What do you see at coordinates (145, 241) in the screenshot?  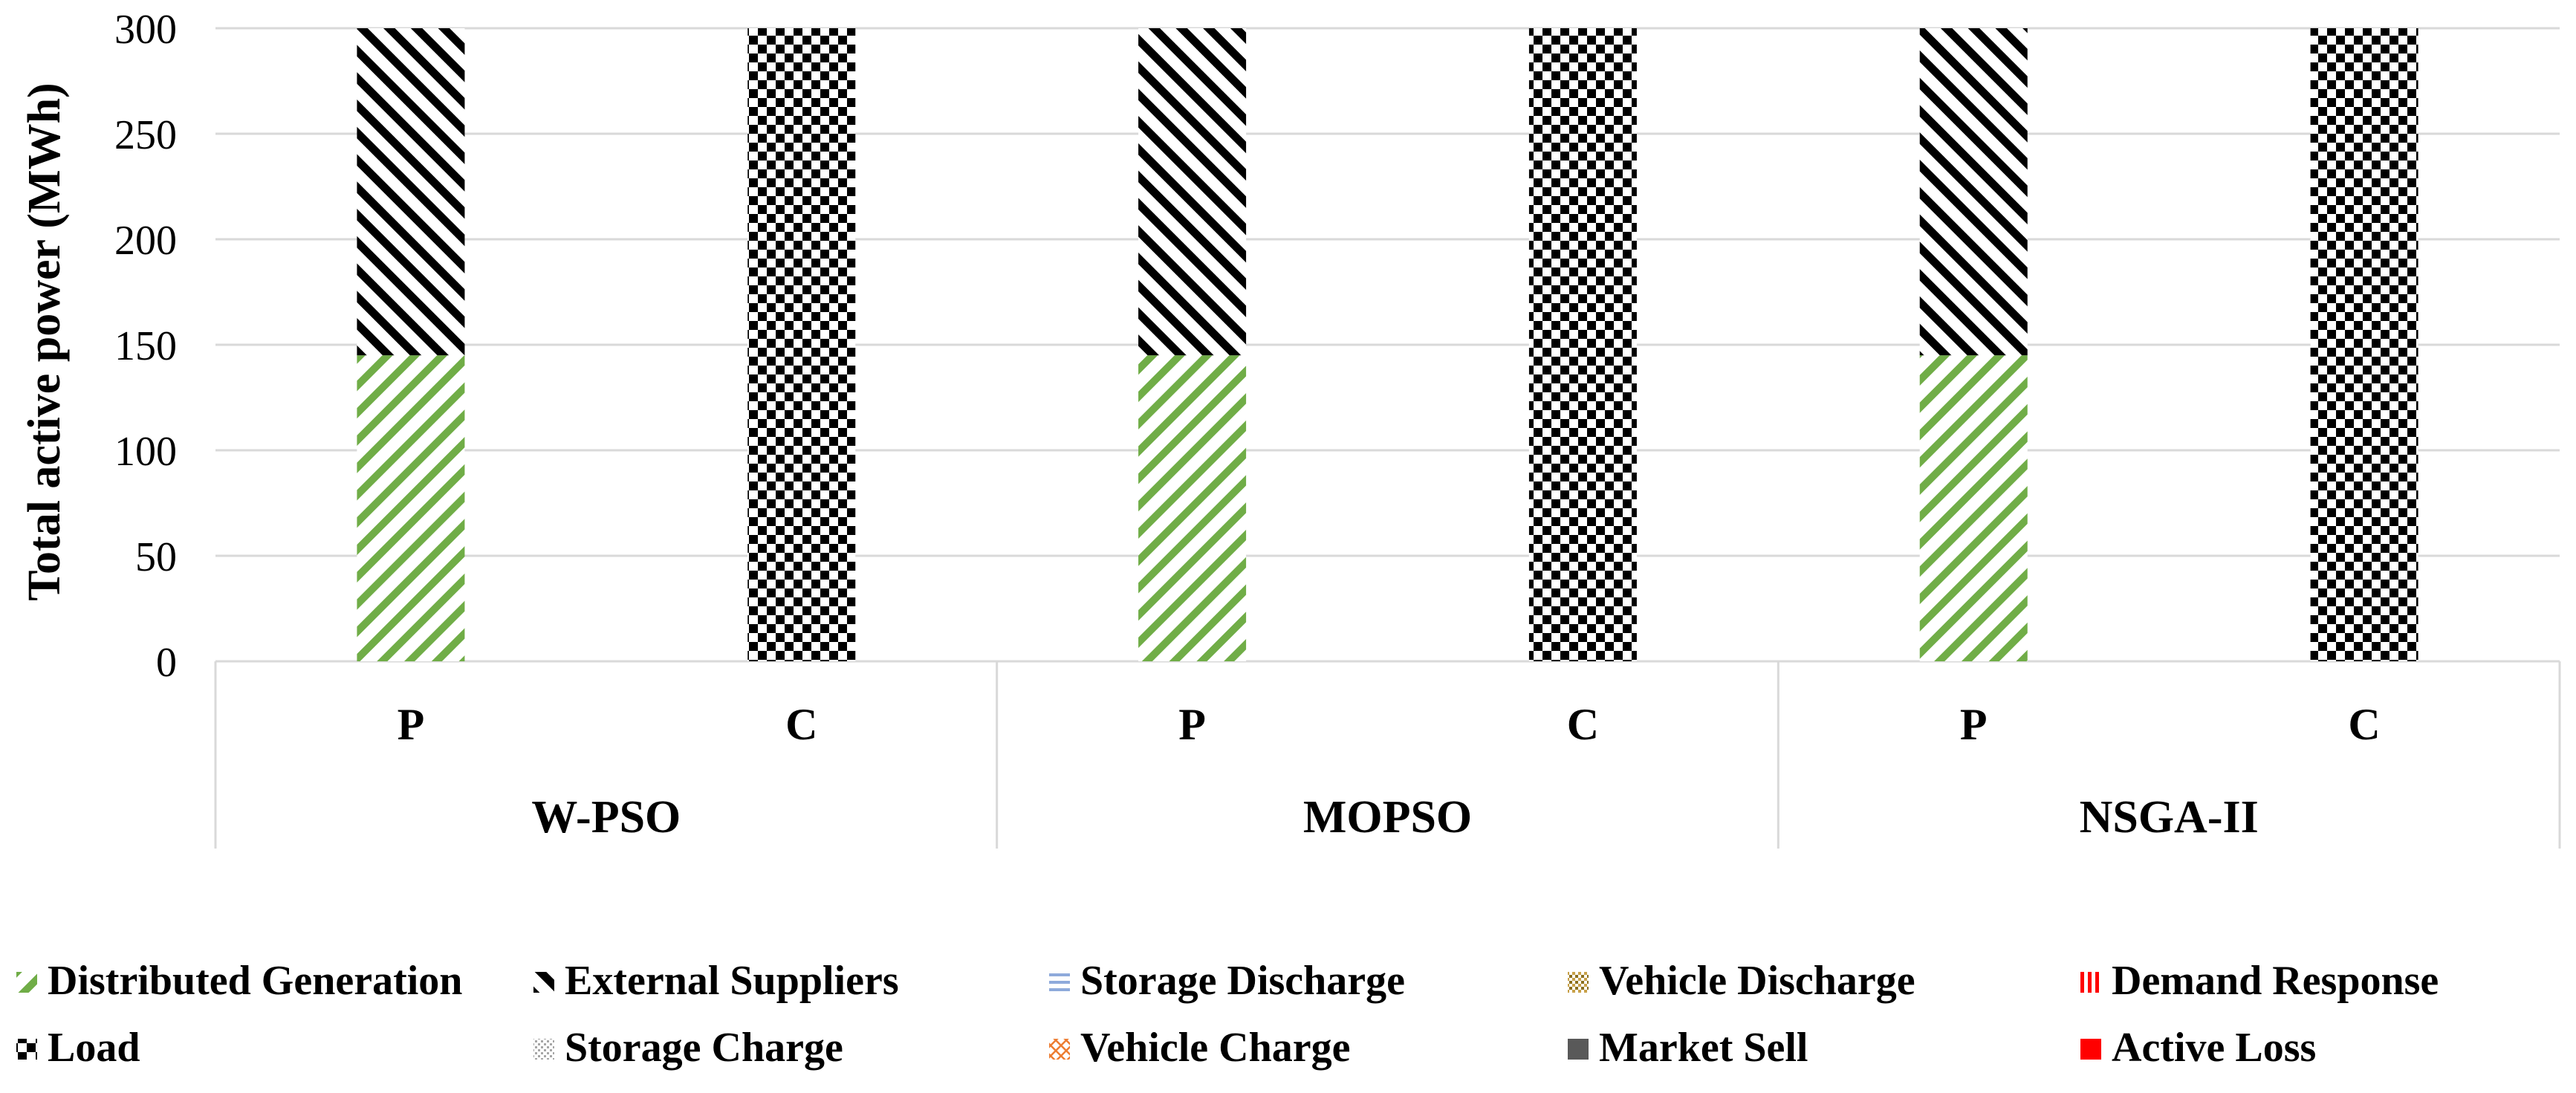 I see `y-tick-label: 200` at bounding box center [145, 241].